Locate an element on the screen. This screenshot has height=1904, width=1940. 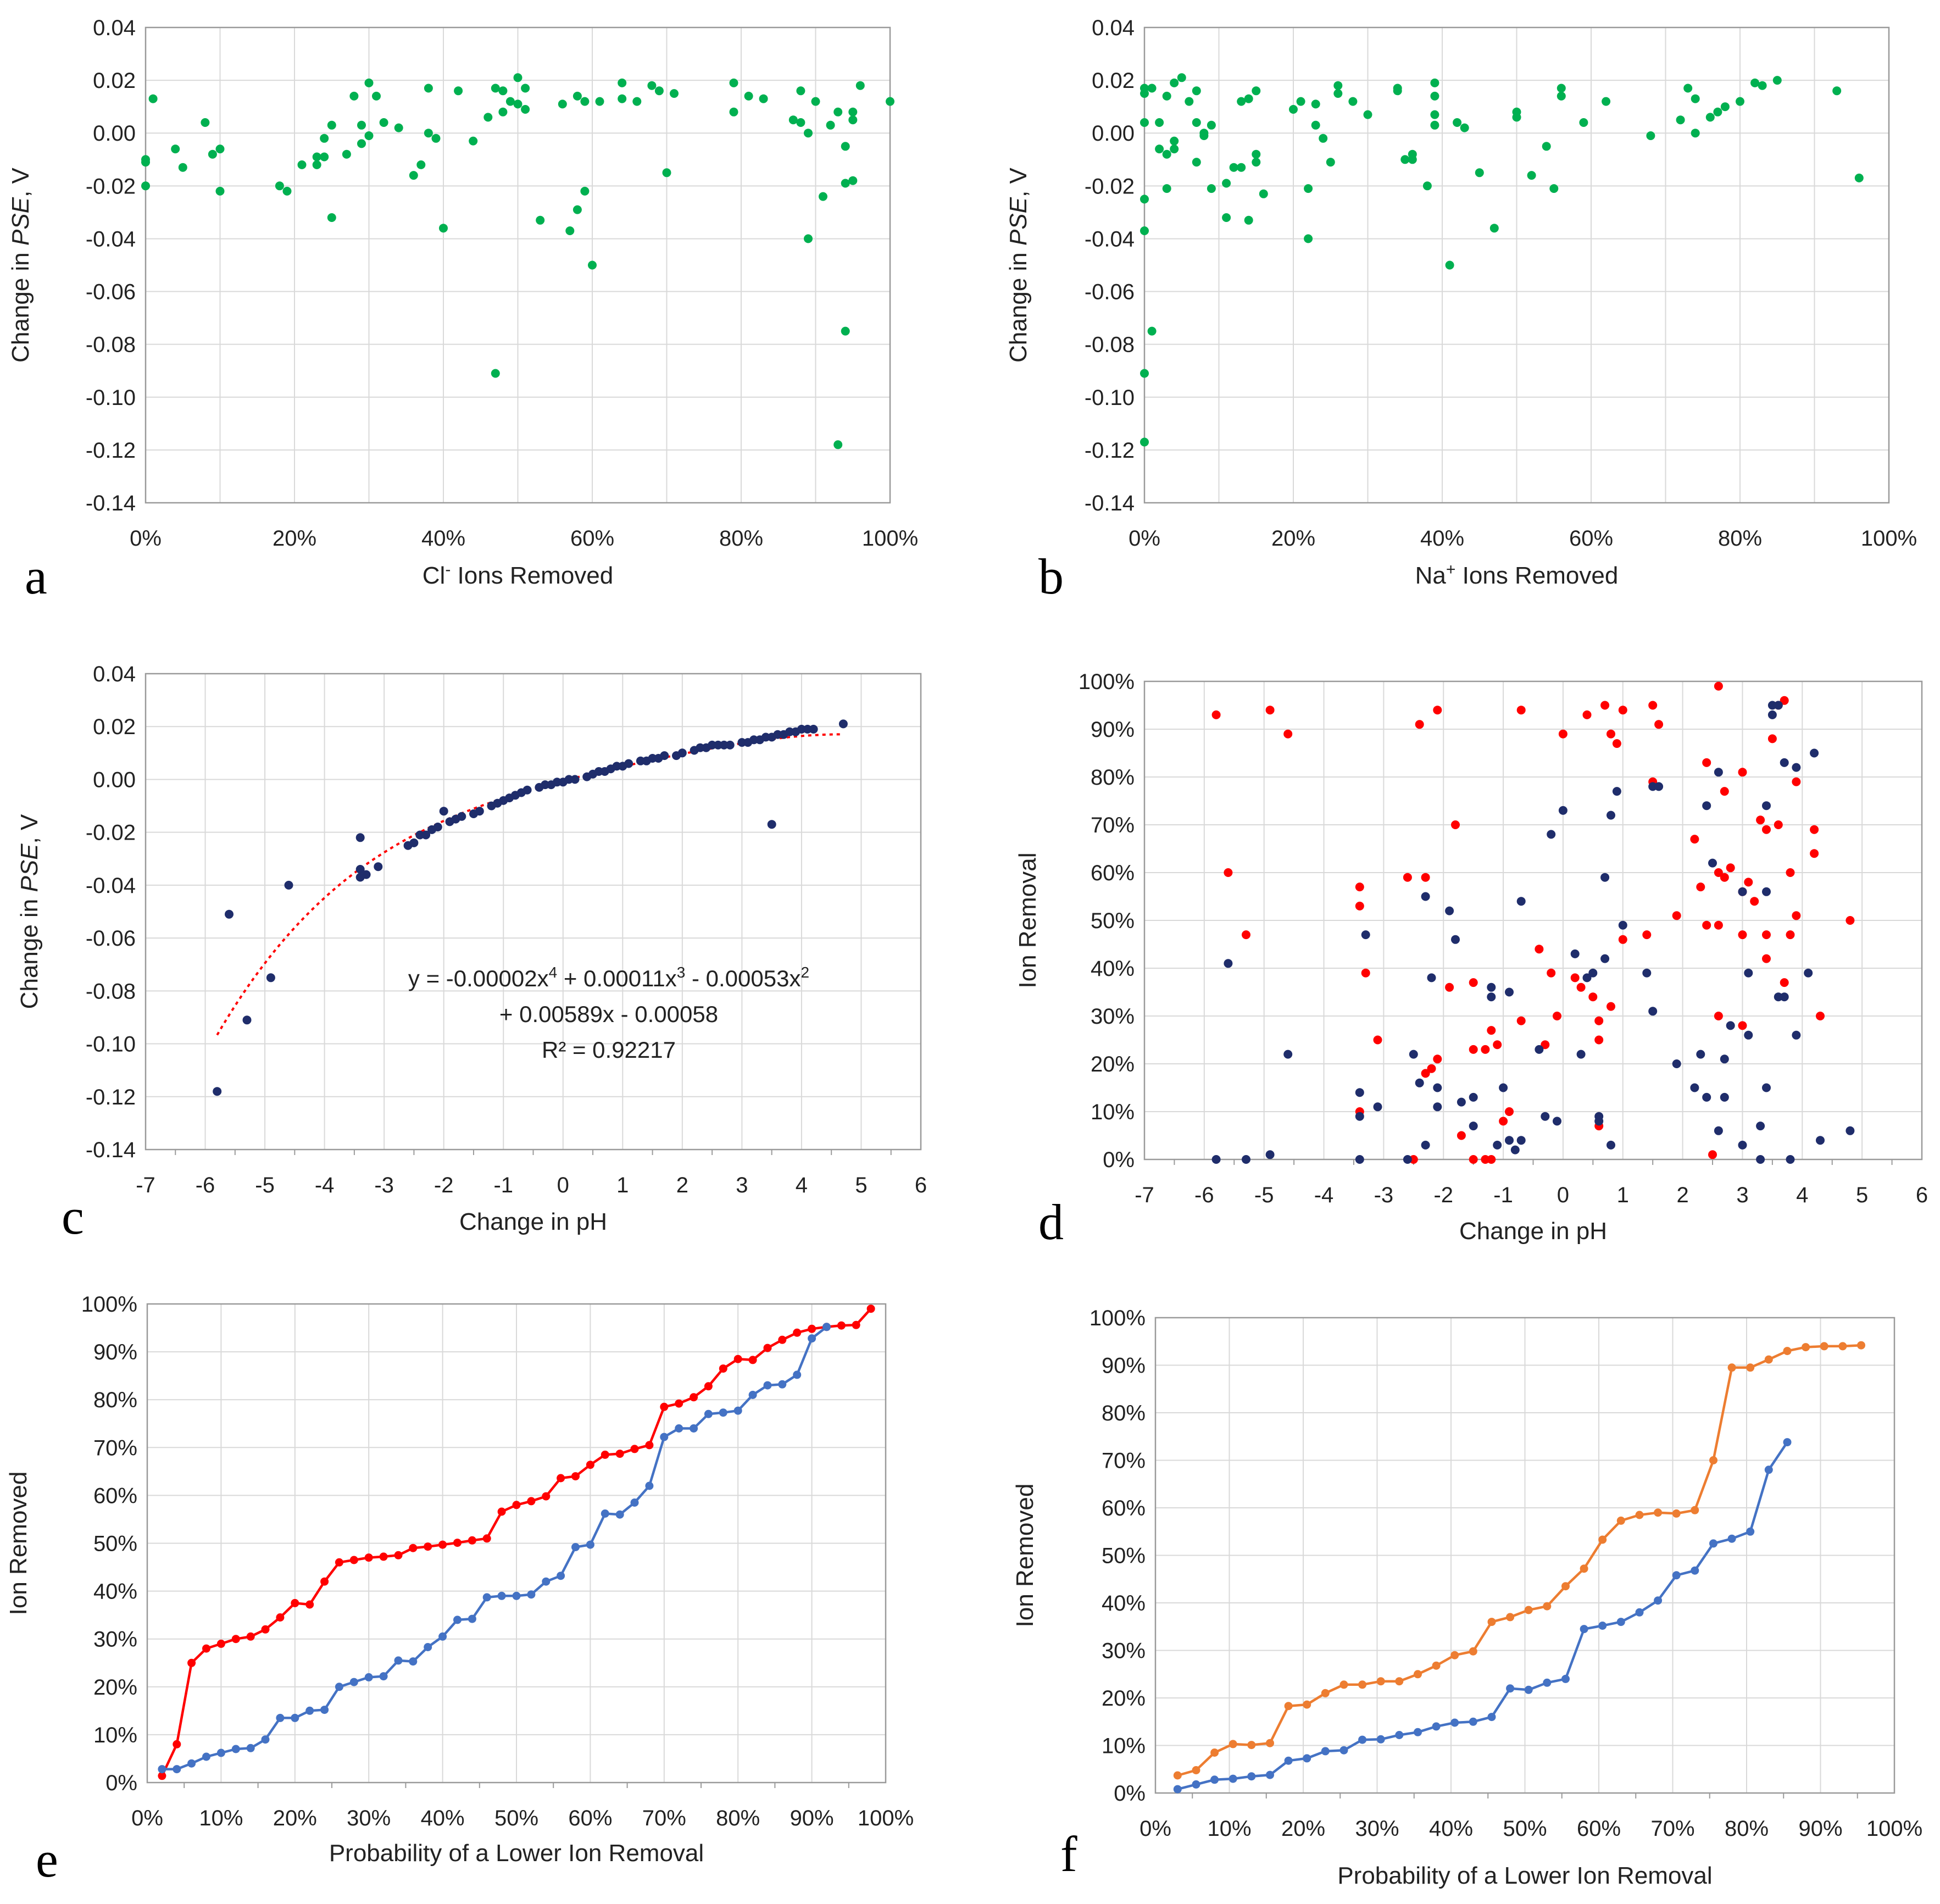
y-tick-label: 10% is located at coordinates (1113, 1112).